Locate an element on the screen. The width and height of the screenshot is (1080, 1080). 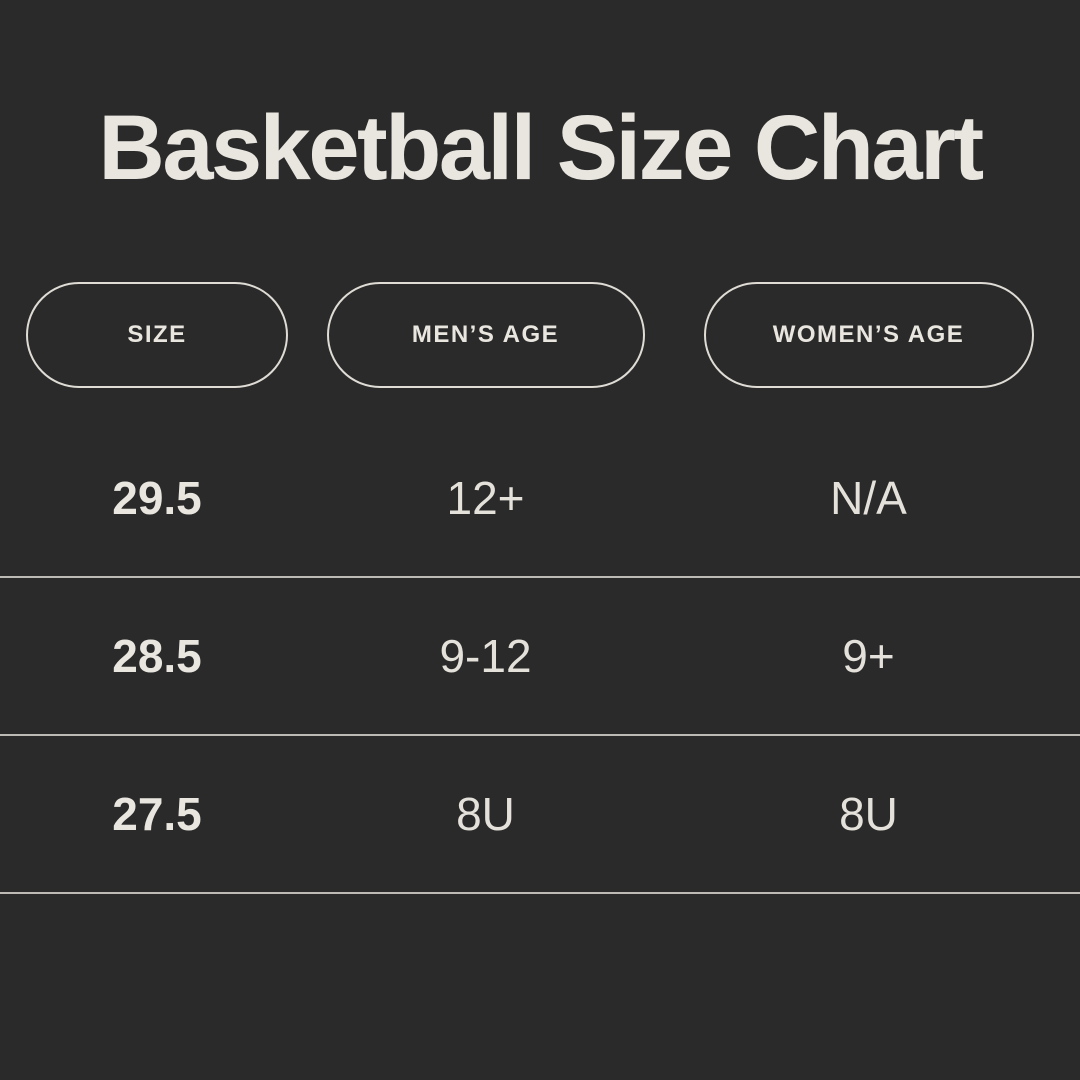
cell-mens-age: 12+ is located at coordinates (485, 498).